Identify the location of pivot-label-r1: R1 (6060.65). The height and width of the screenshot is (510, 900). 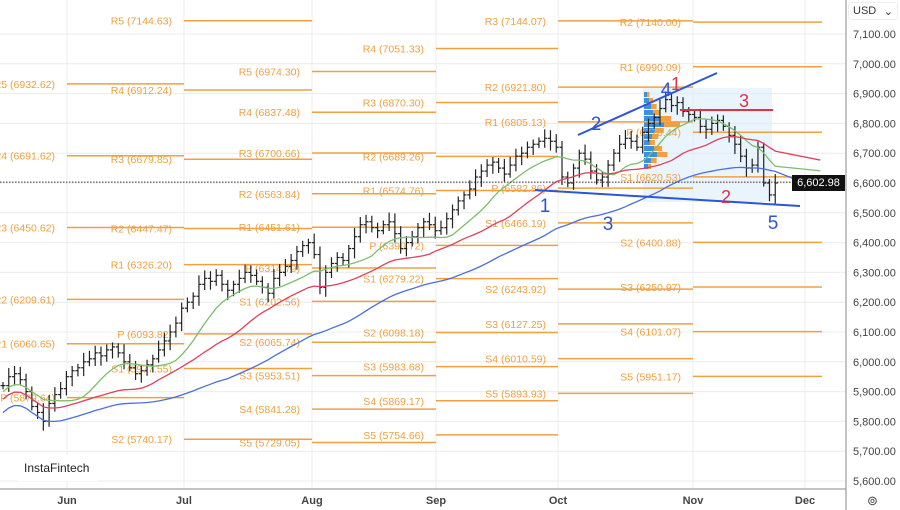
(27, 345).